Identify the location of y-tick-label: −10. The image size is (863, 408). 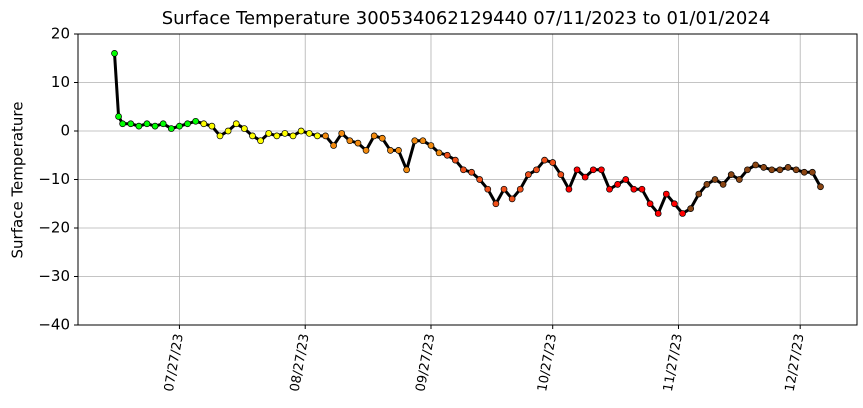
(54, 179).